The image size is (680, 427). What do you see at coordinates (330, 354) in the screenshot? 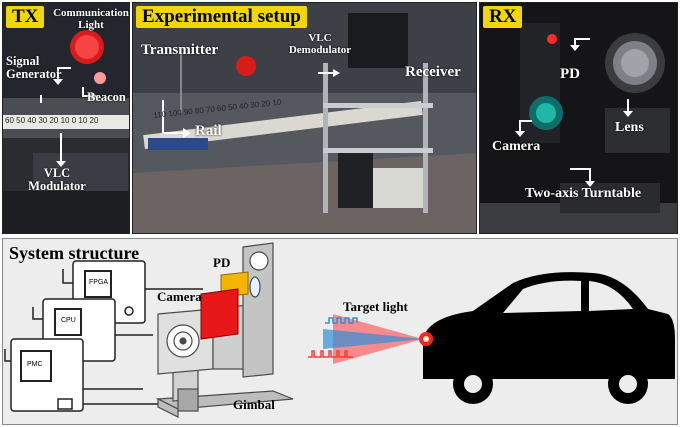
I see `signal-waveform-red` at bounding box center [330, 354].